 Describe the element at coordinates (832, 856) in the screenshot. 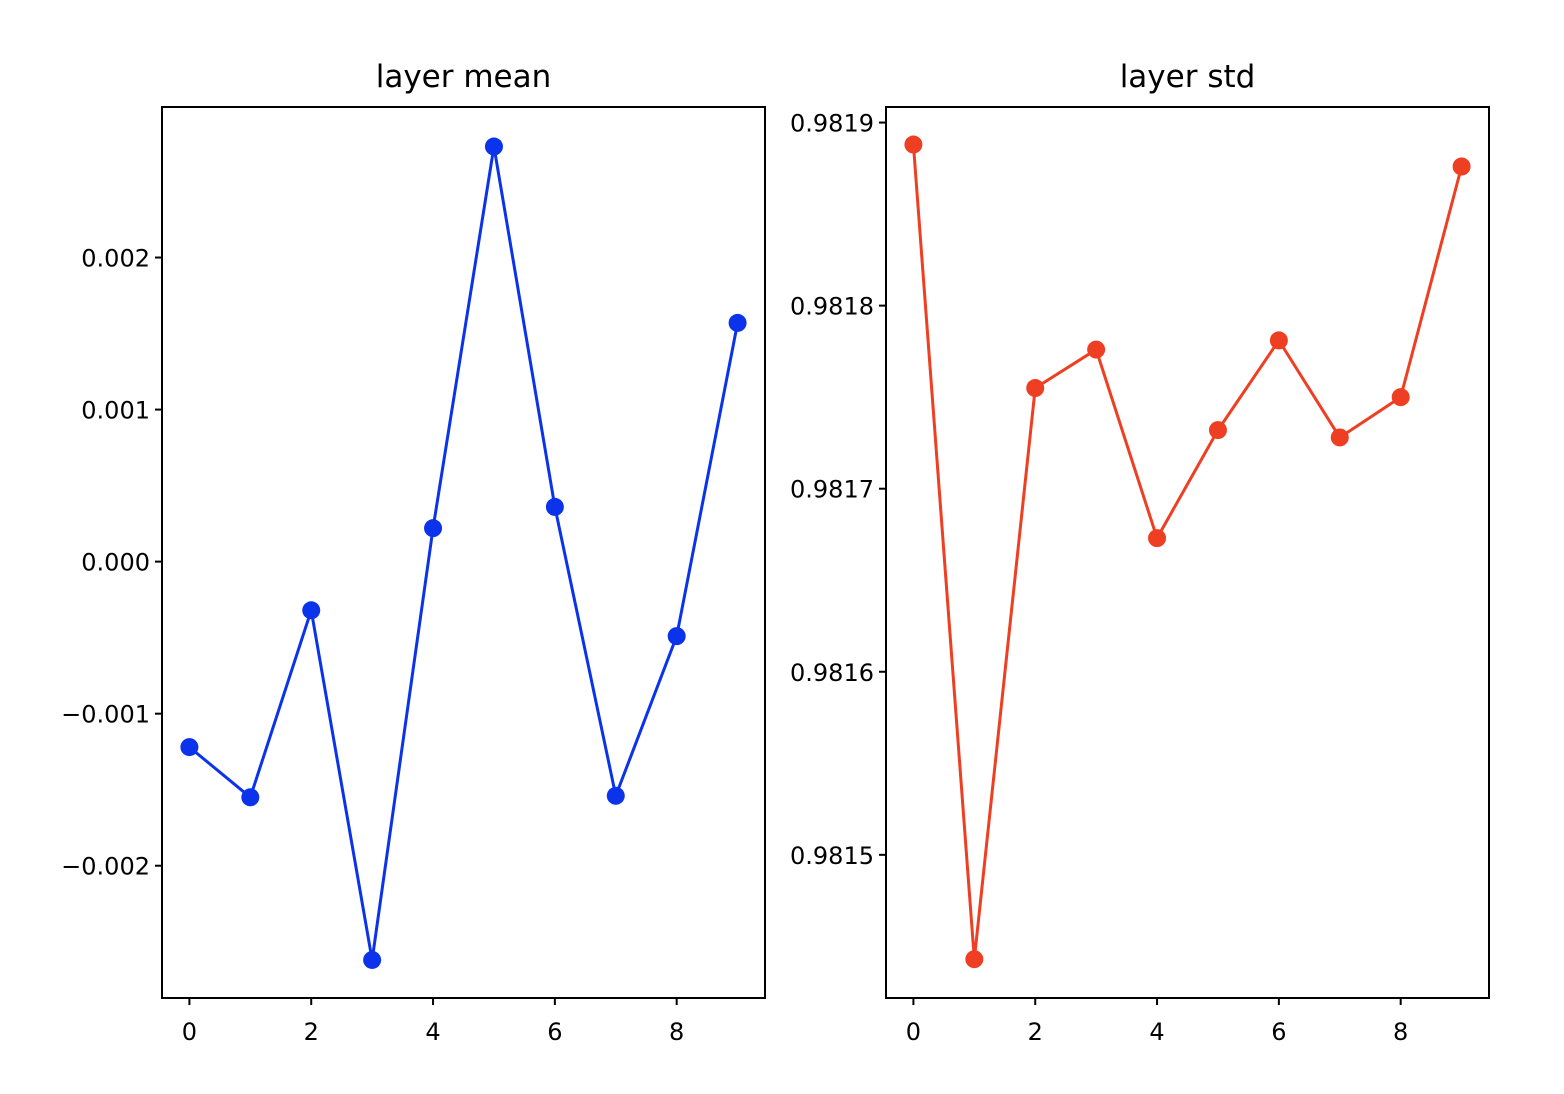

I see `layer-std-y-tick-label: 0.9815` at that location.